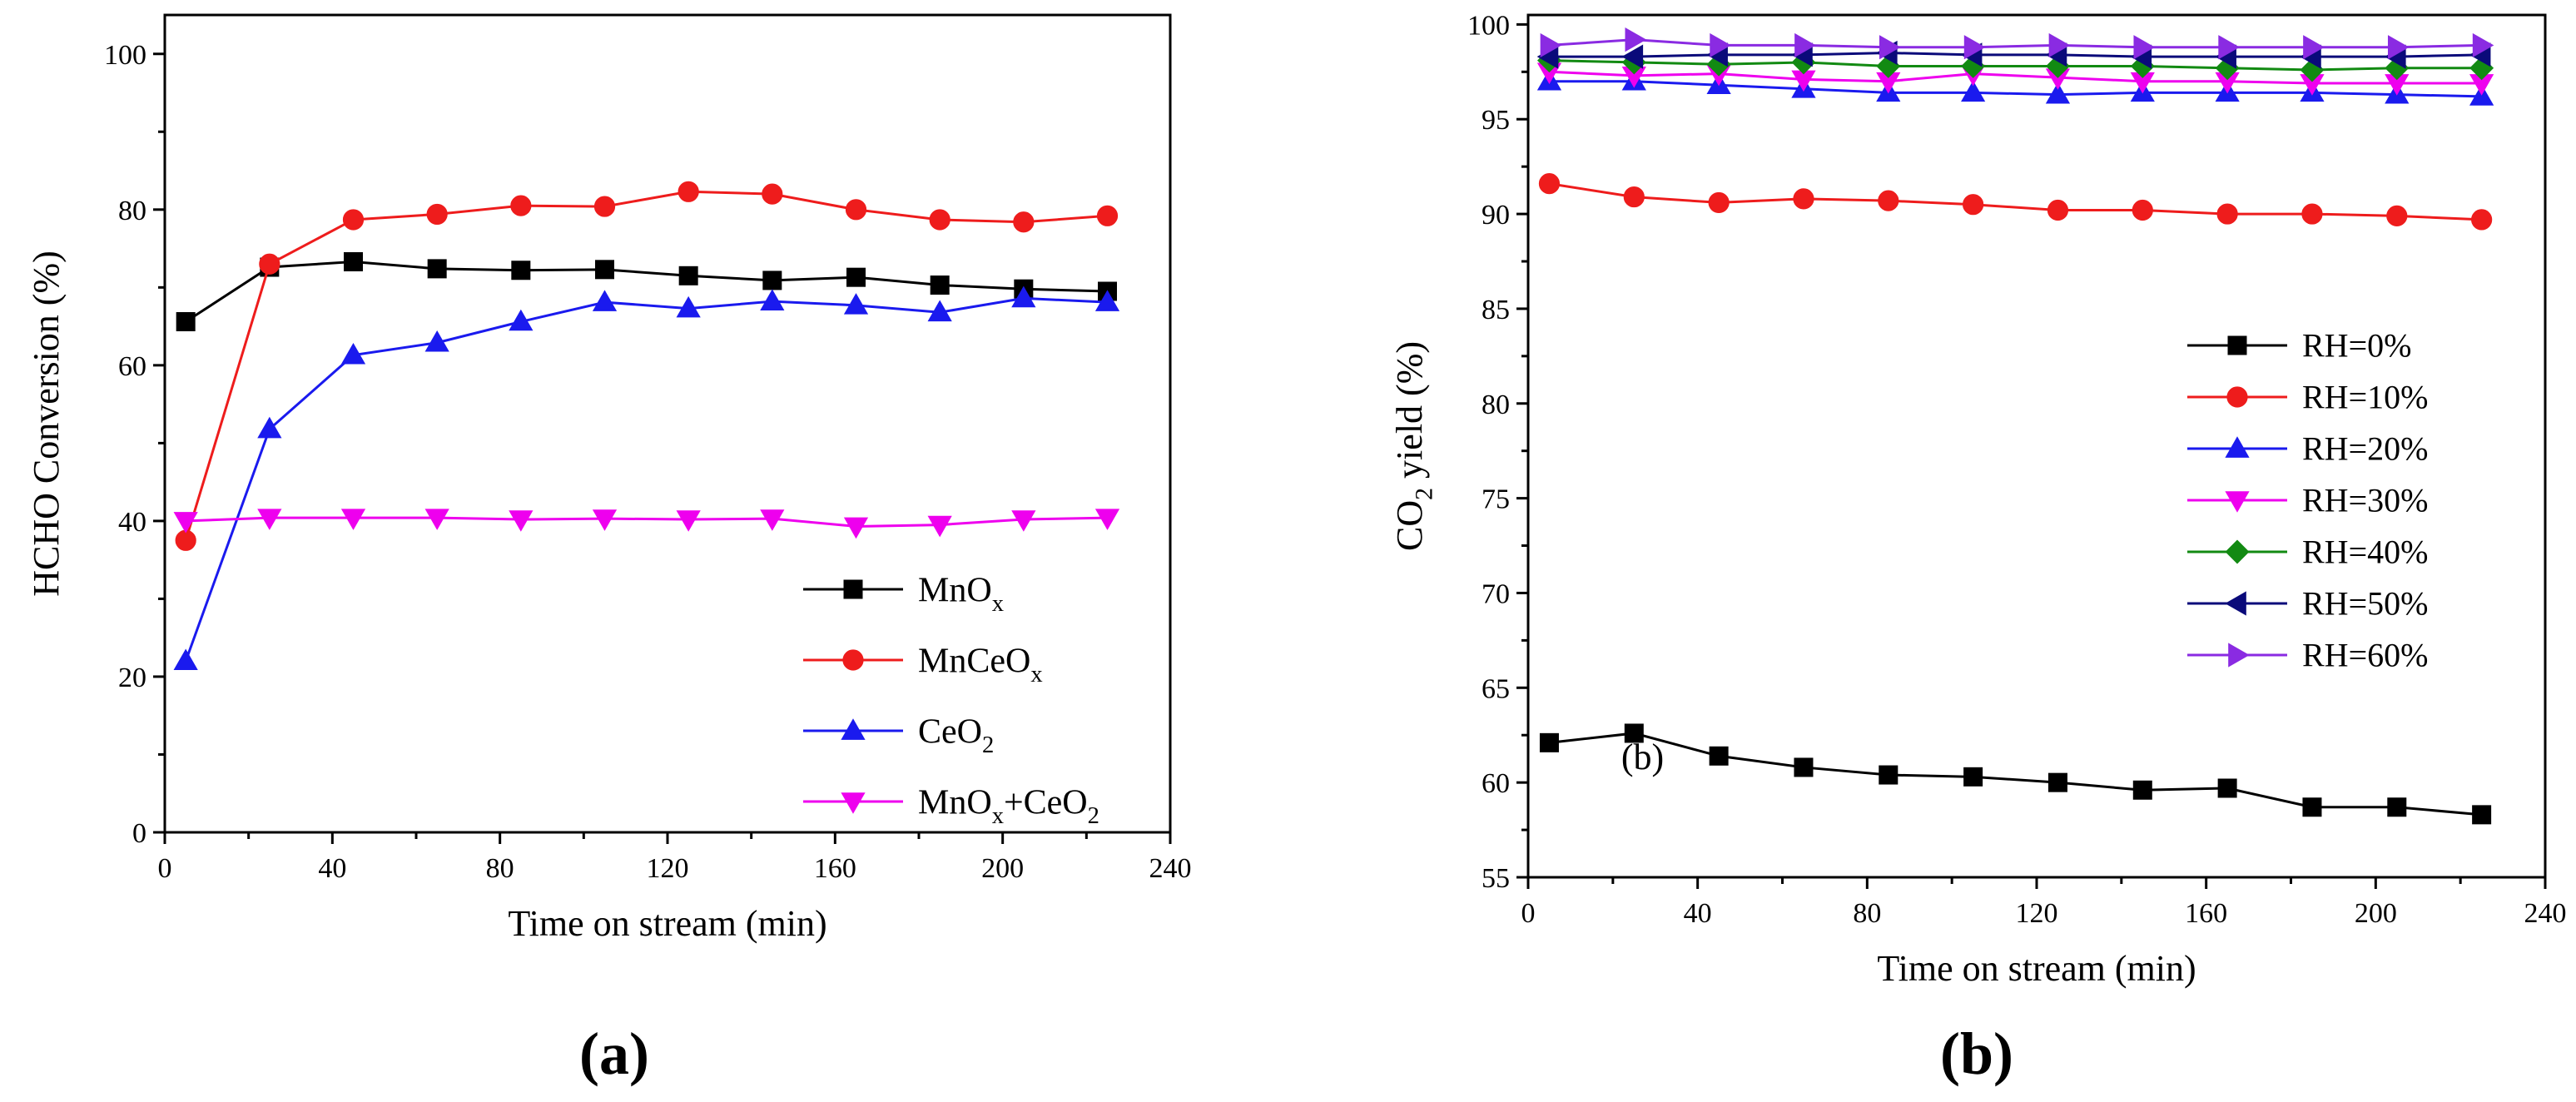  What do you see at coordinates (667, 924) in the screenshot?
I see `x-axis-label: Time on stream (min)` at bounding box center [667, 924].